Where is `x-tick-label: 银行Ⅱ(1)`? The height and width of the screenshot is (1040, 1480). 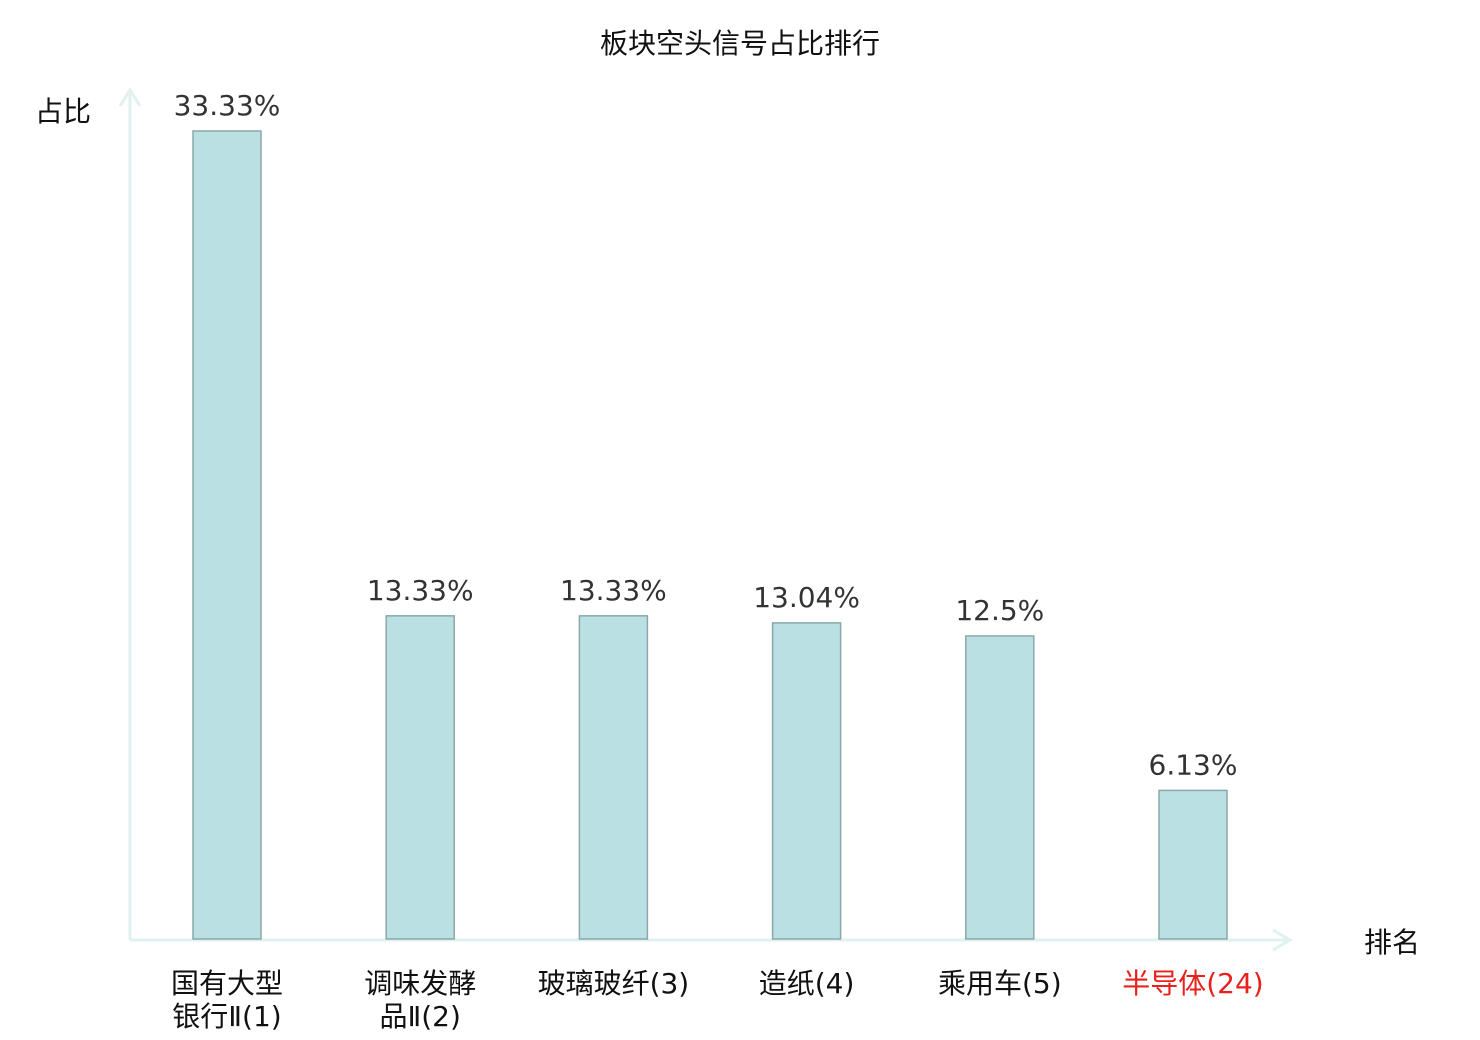
x-tick-label: 银行Ⅱ(1) is located at coordinates (226, 1016).